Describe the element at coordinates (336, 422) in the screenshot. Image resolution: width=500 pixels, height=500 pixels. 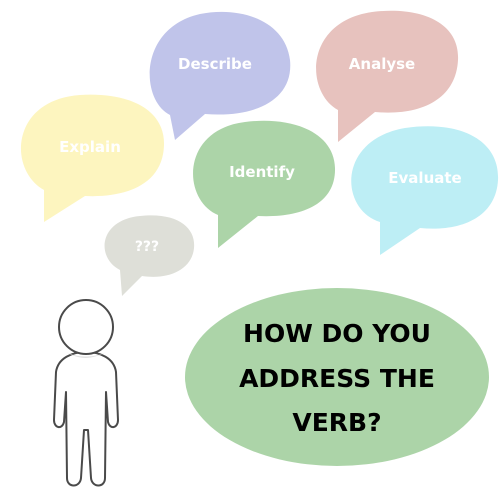
I see `question-line-3: VERB?` at that location.